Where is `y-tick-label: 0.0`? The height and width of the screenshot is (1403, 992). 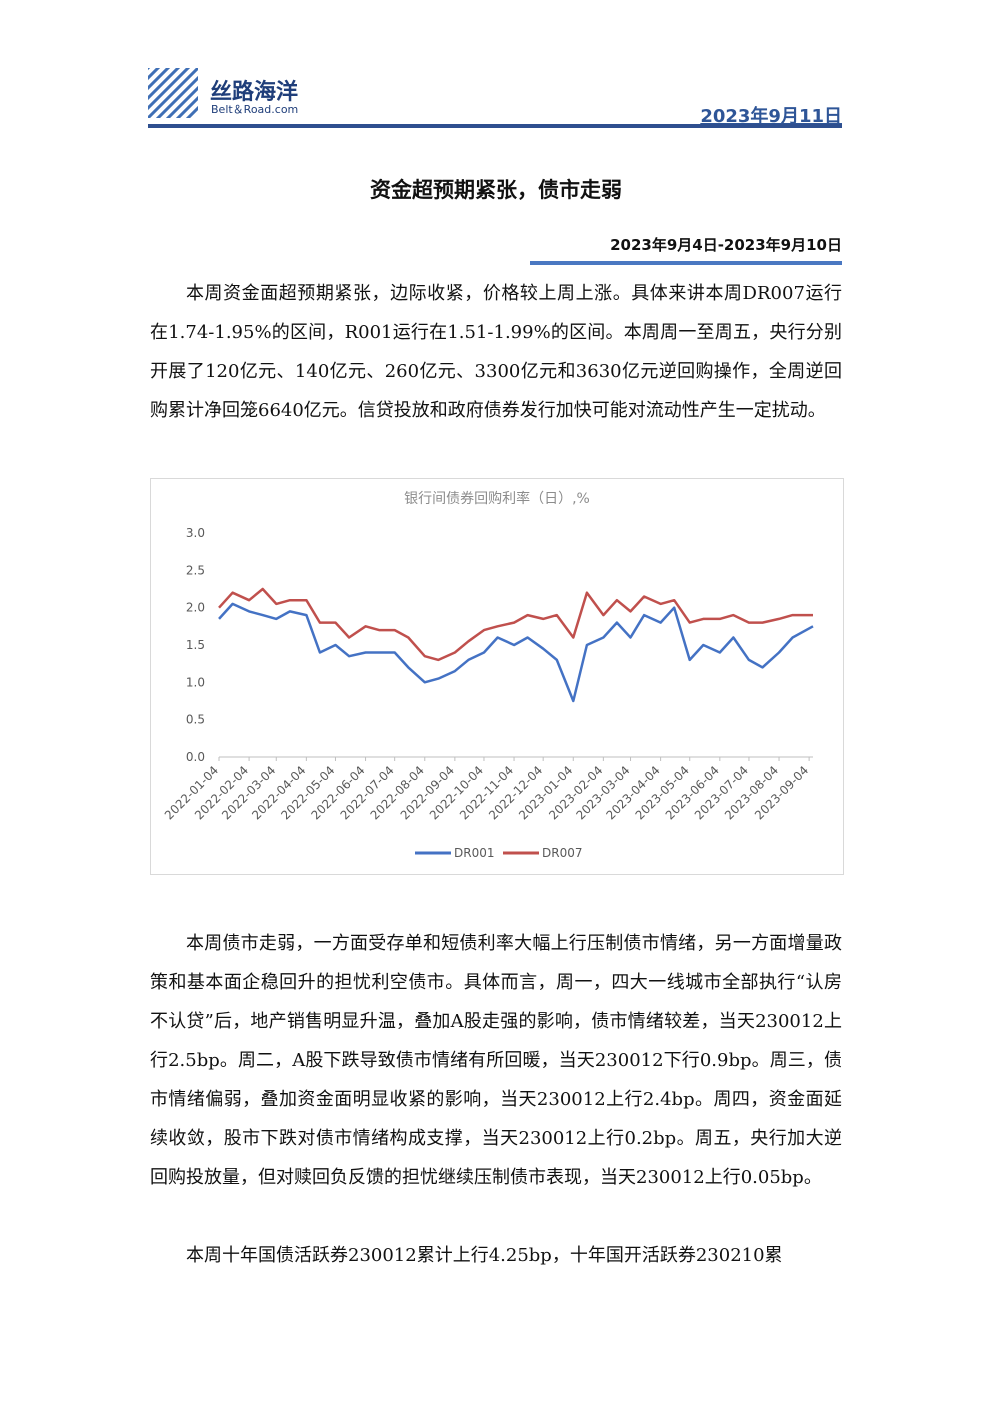
y-tick-label: 0.0 is located at coordinates (195, 757).